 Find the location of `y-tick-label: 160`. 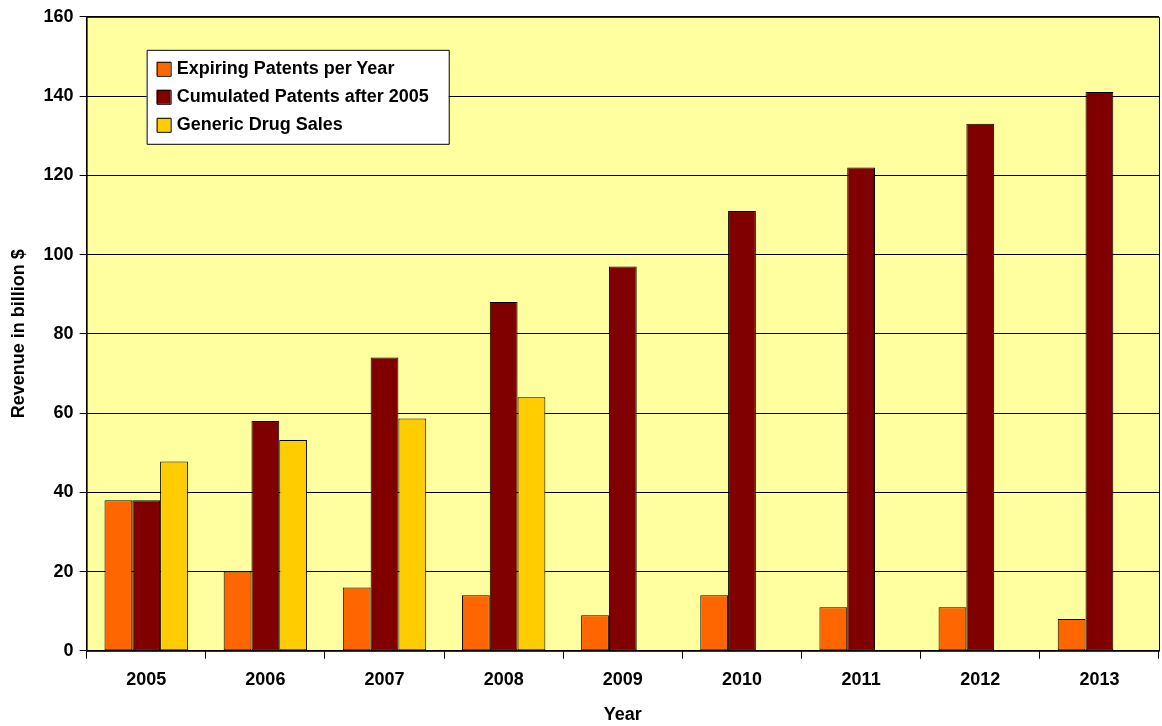

y-tick-label: 160 is located at coordinates (58, 15).